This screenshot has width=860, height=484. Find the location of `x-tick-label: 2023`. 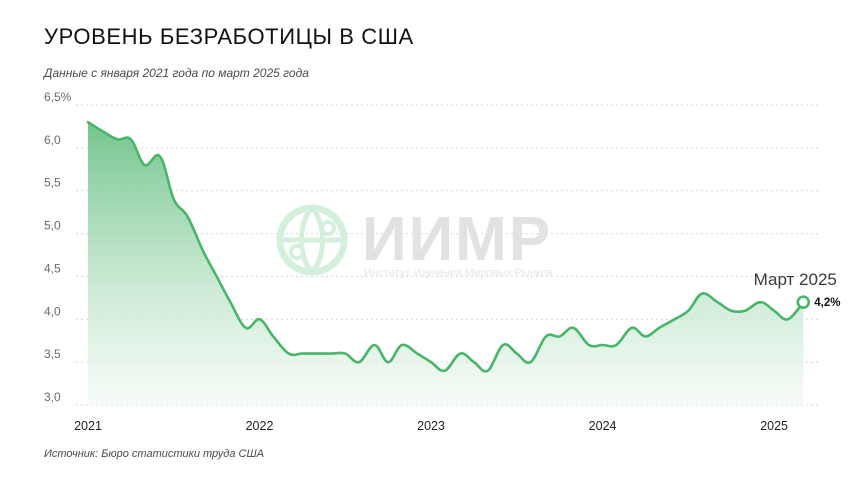

x-tick-label: 2023 is located at coordinates (431, 426).